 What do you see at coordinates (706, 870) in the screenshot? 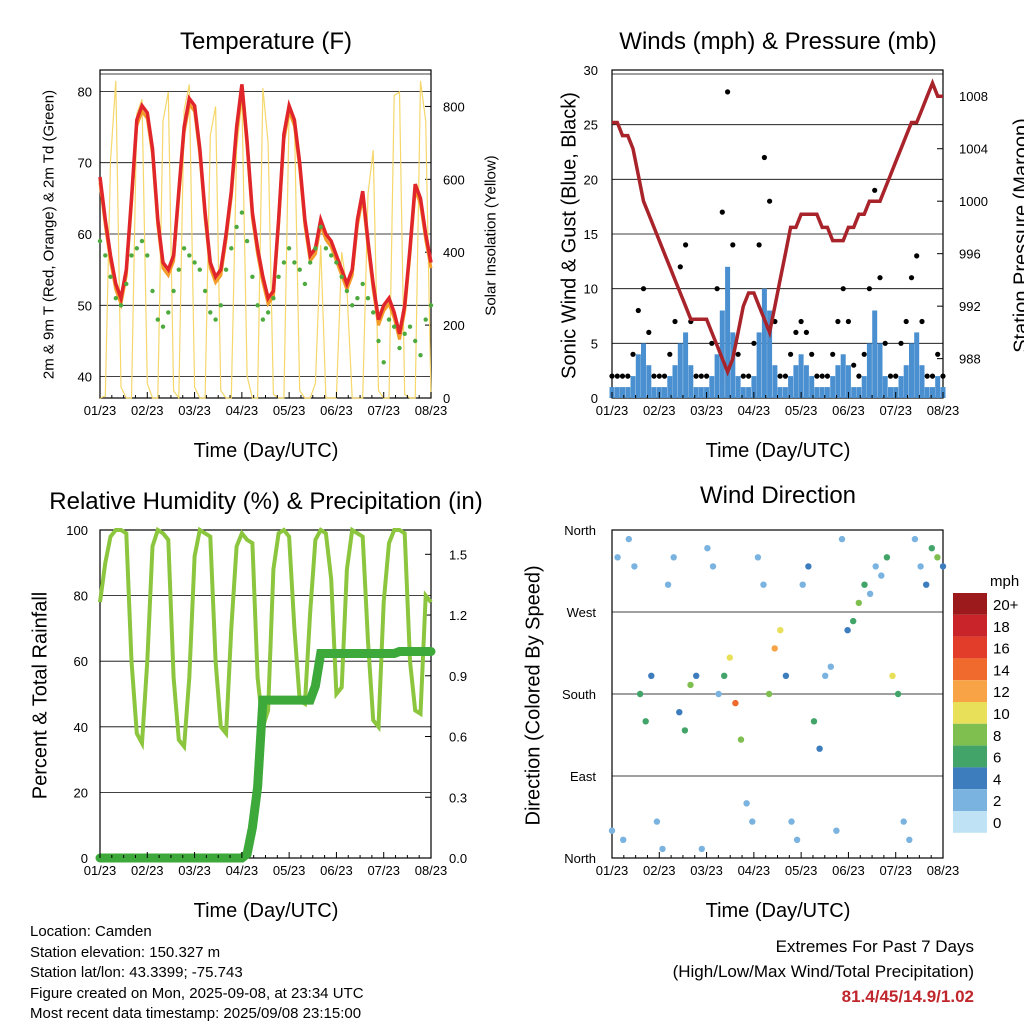
I see `dir-xtick-label: 03/23` at bounding box center [706, 870].